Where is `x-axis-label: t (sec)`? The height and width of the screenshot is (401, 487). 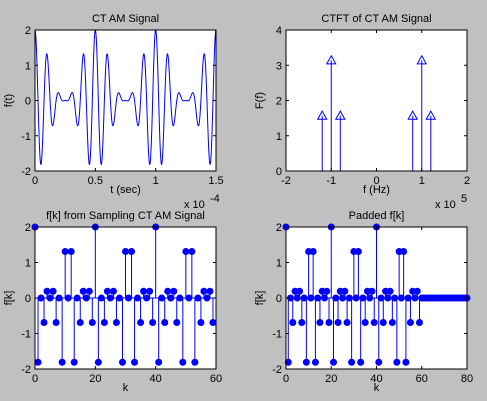 x-axis-label: t (sec) is located at coordinates (125, 190).